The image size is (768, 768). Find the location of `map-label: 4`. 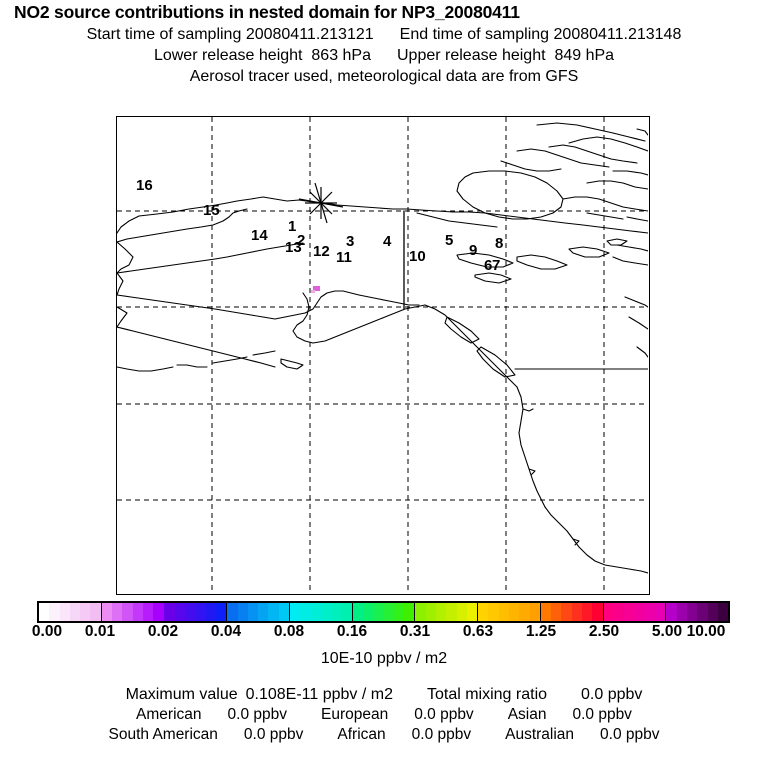

map-label: 4 is located at coordinates (387, 241).